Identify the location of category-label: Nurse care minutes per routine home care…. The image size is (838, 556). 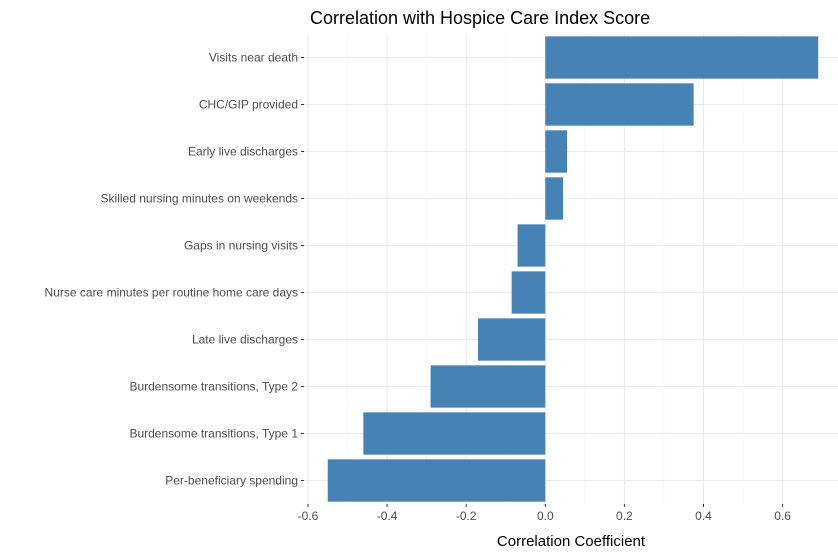
(171, 293).